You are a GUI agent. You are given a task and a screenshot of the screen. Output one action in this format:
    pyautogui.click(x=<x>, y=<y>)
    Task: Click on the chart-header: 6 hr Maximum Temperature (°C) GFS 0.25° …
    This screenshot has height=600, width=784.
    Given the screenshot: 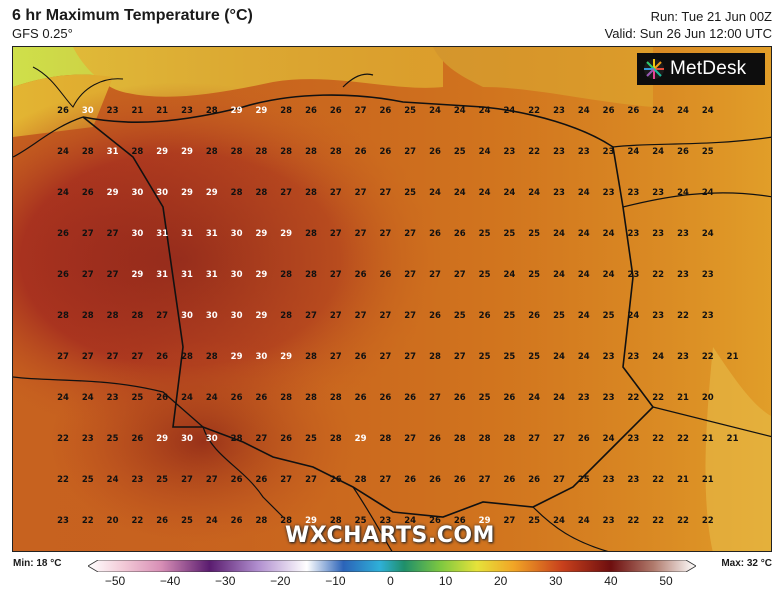 What is the action you would take?
    pyautogui.click(x=392, y=23)
    